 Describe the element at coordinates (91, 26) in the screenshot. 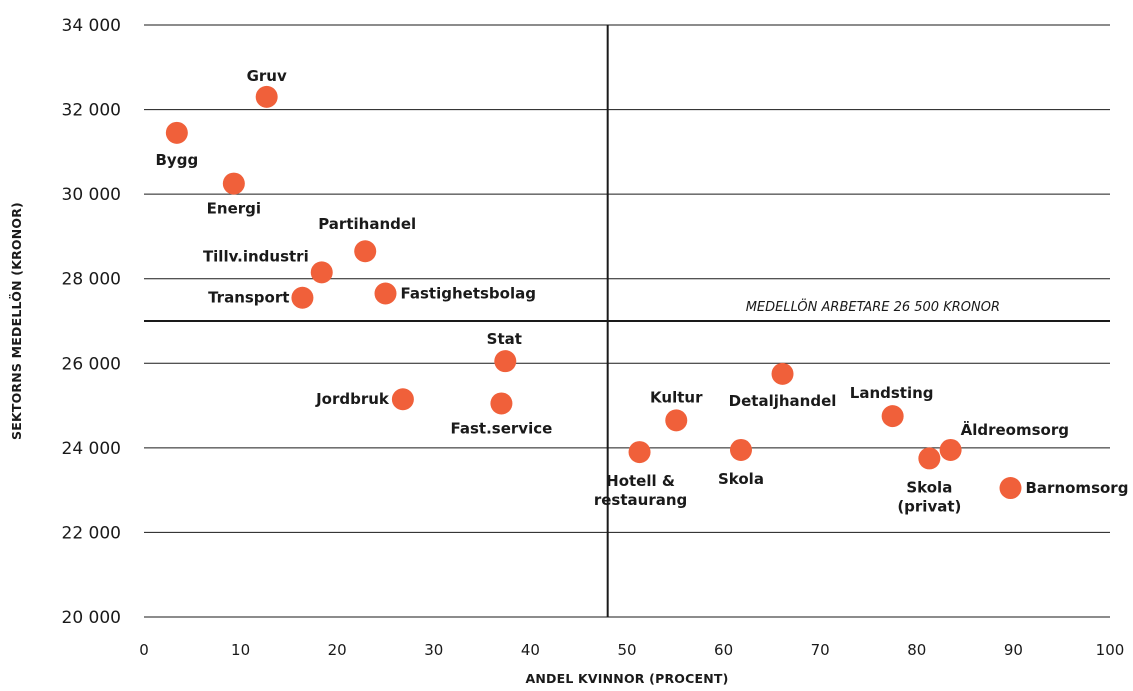

I see `y-tick-label: 34 000` at that location.